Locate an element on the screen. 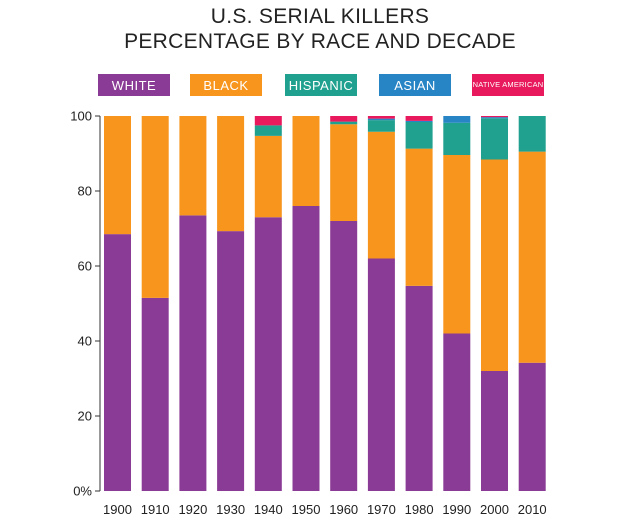 The width and height of the screenshot is (640, 520). x-tick-label-1930: 1930 is located at coordinates (230, 509).